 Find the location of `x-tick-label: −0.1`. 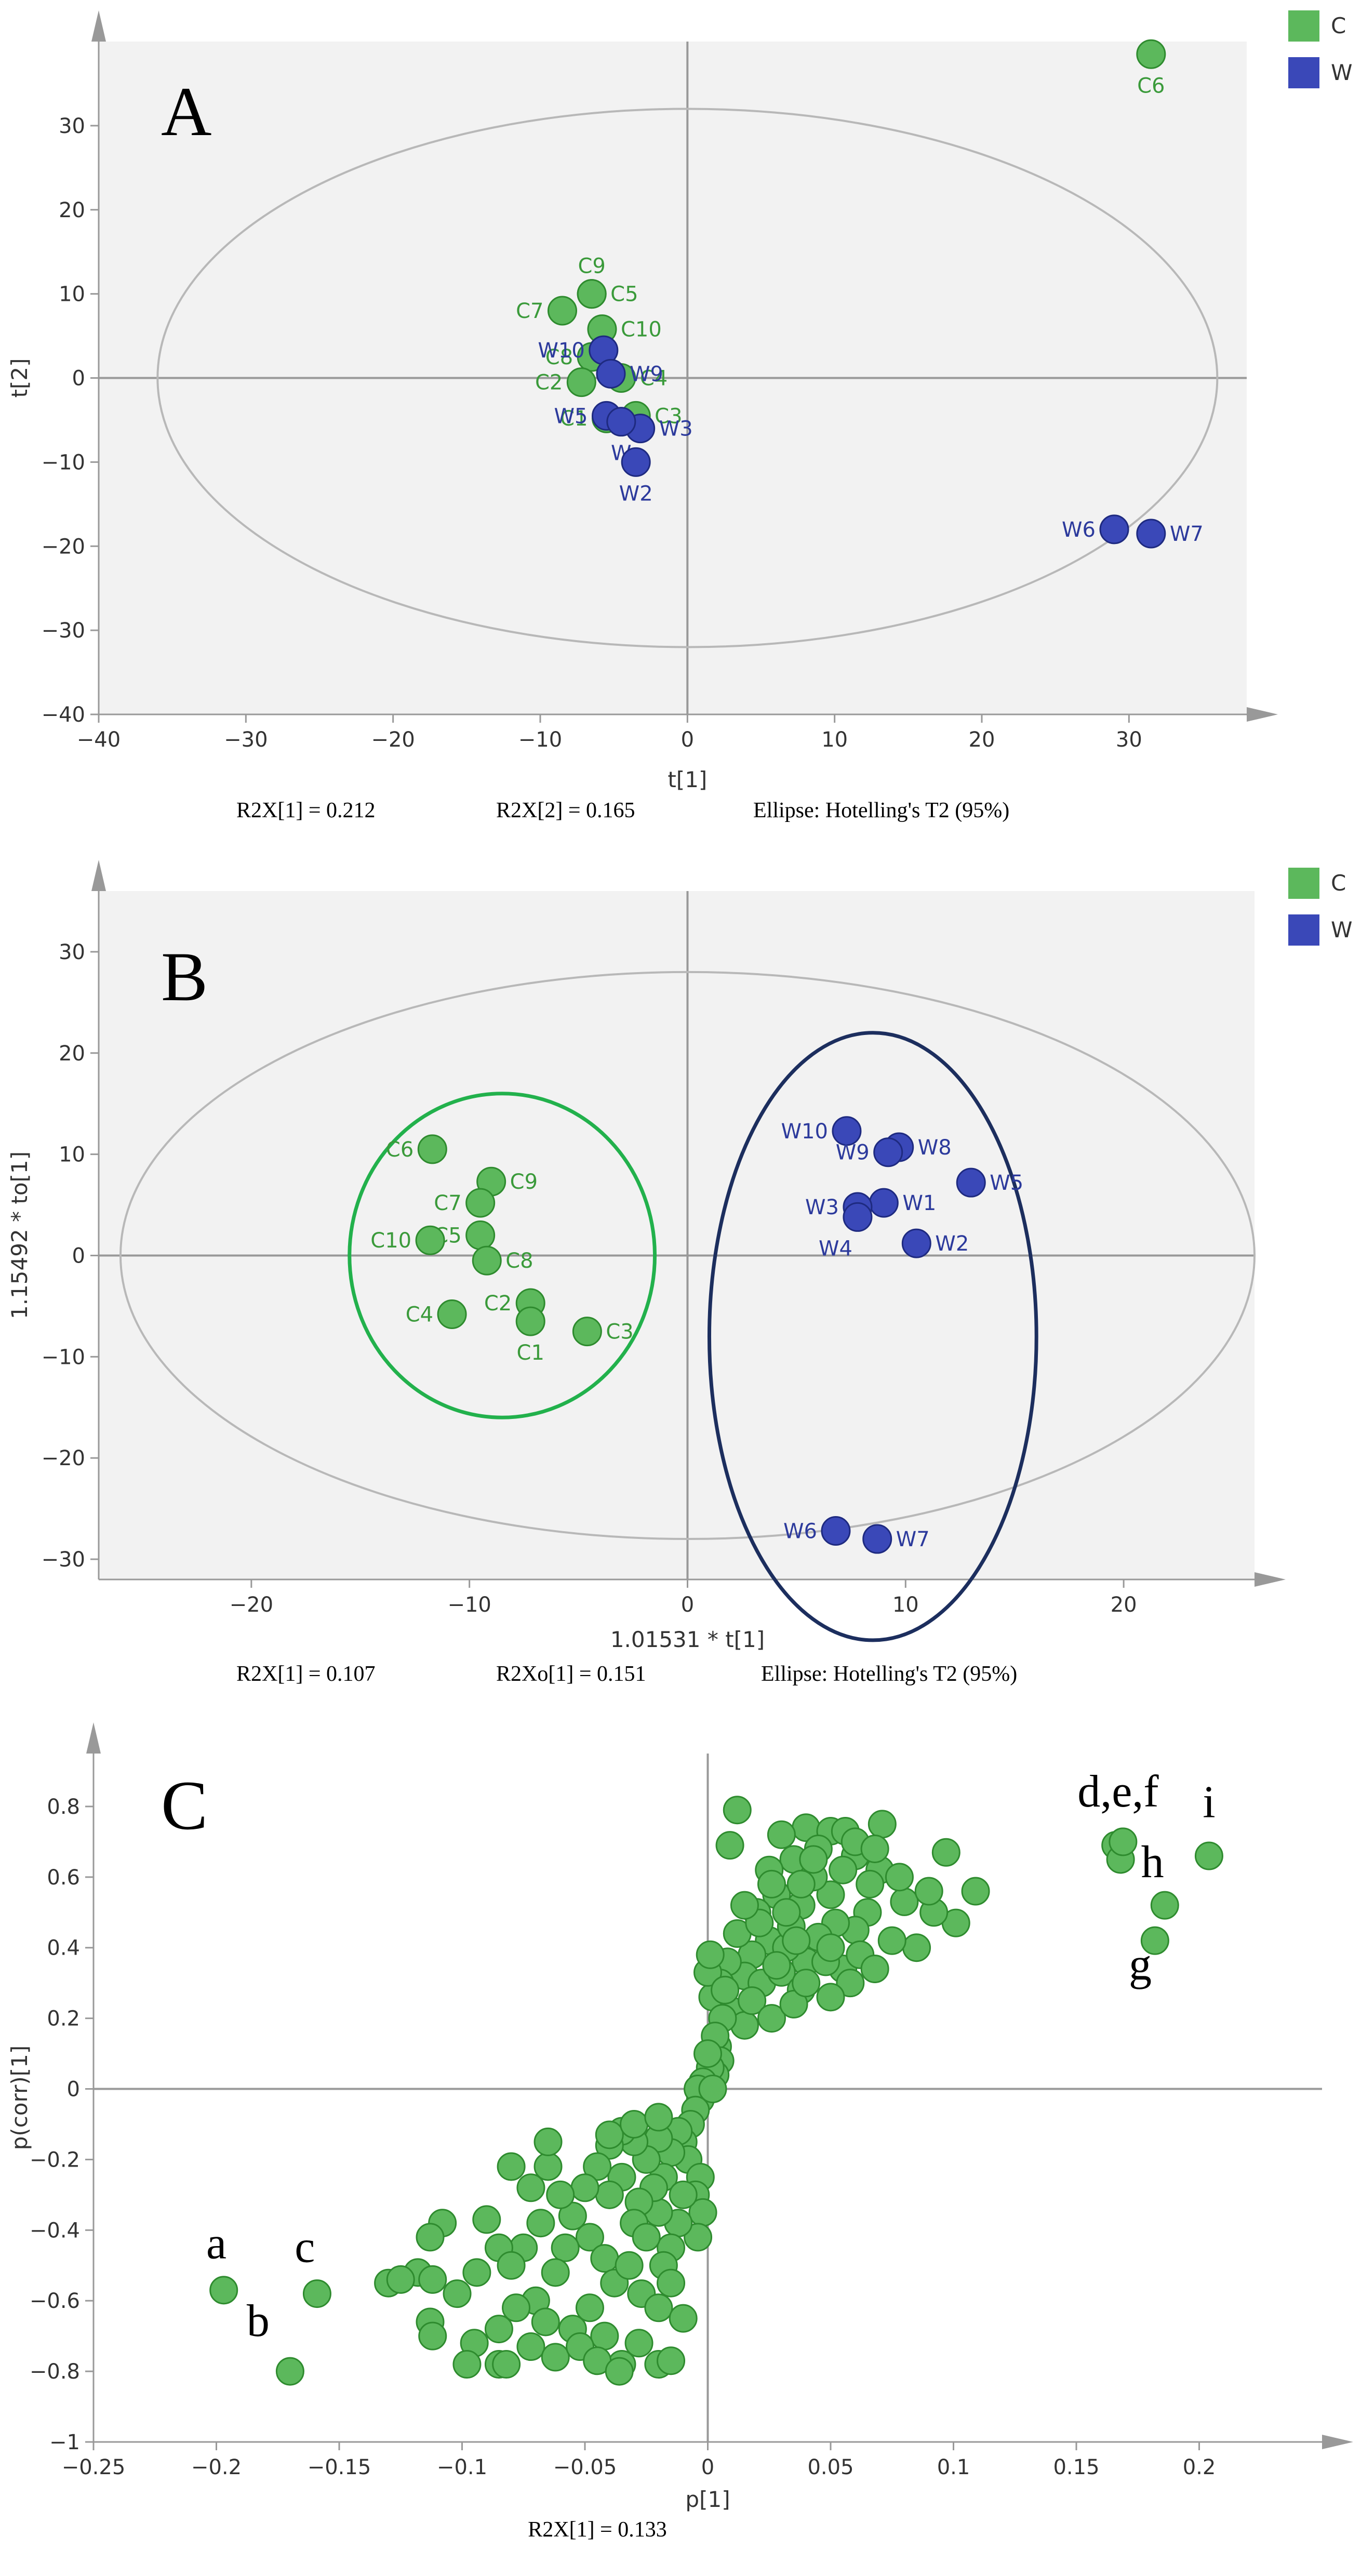

x-tick-label: −0.1 is located at coordinates (462, 2467).